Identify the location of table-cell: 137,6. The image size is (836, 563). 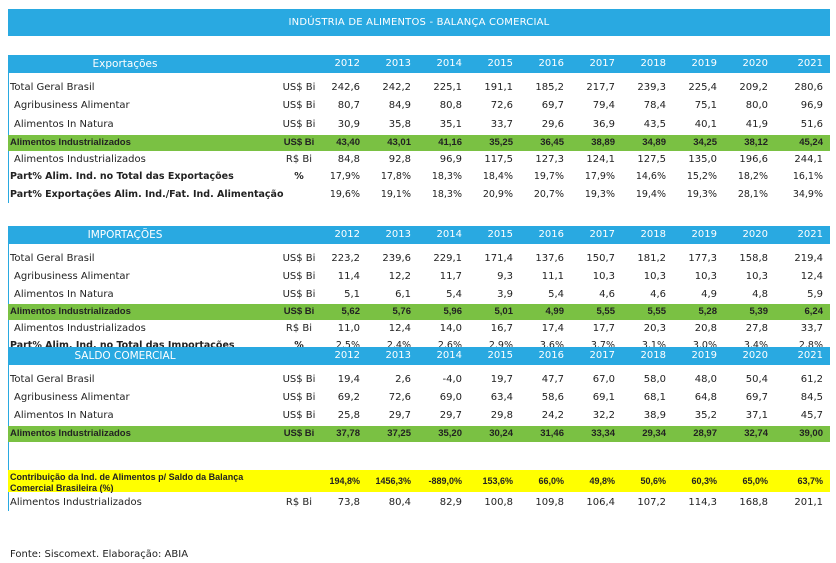
(549, 258).